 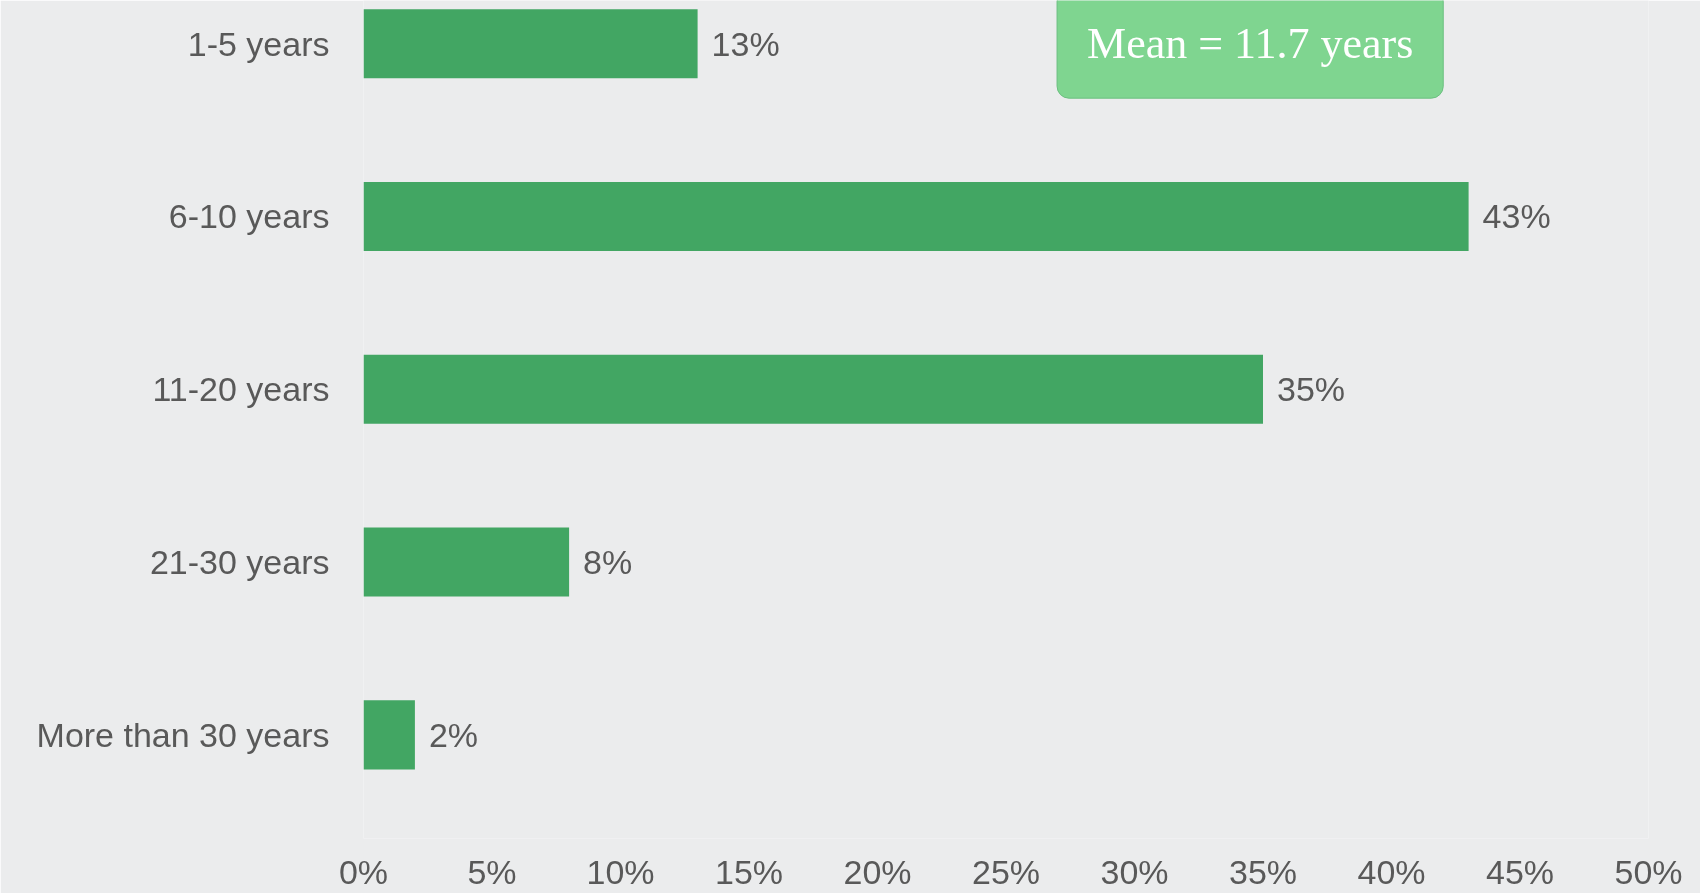 I want to click on data-label: 8%, so click(x=608, y=562).